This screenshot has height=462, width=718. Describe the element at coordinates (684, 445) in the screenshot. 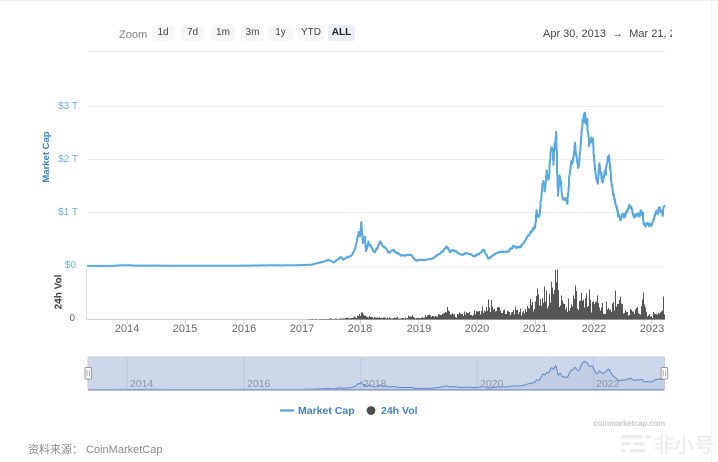

I see `svg-text: 非小号` at that location.